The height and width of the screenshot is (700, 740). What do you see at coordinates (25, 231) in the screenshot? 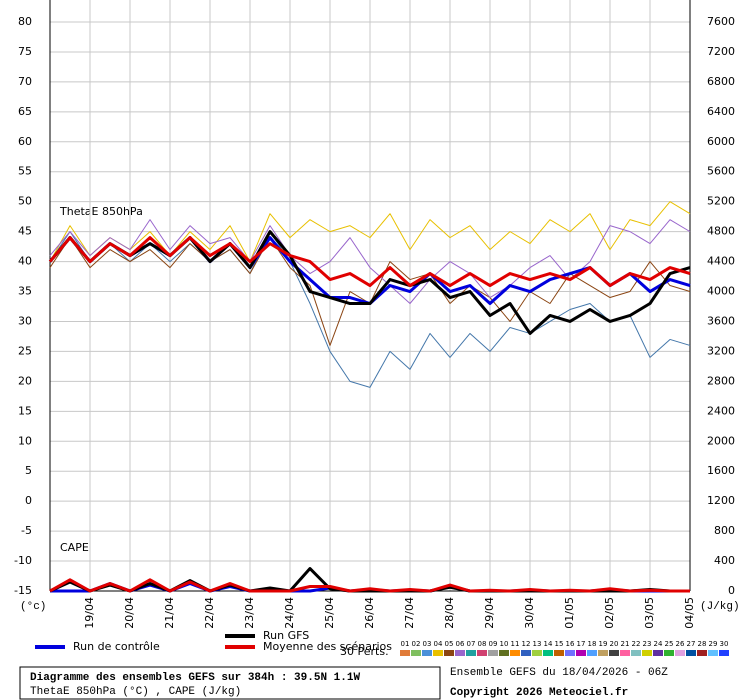
I see `y-tick-label: 45` at bounding box center [25, 231].